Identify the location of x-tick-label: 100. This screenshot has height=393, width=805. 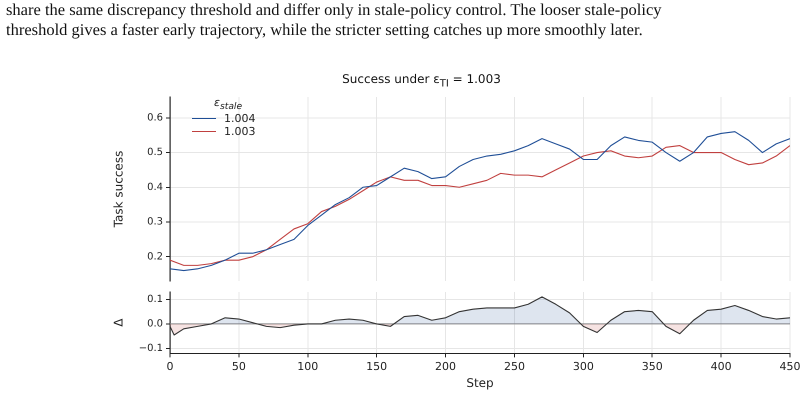
(307, 366).